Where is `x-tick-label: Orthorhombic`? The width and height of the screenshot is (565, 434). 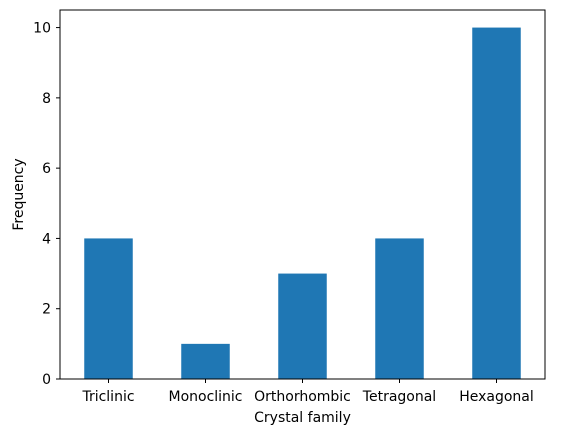
x-tick-label: Orthorhombic is located at coordinates (302, 397).